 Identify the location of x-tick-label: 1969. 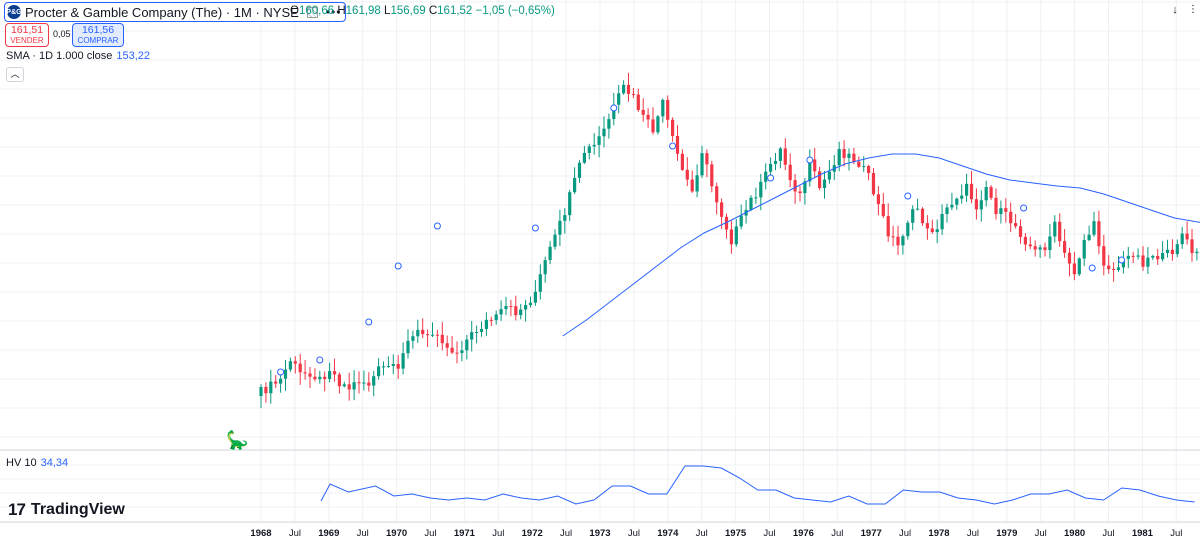
(328, 533).